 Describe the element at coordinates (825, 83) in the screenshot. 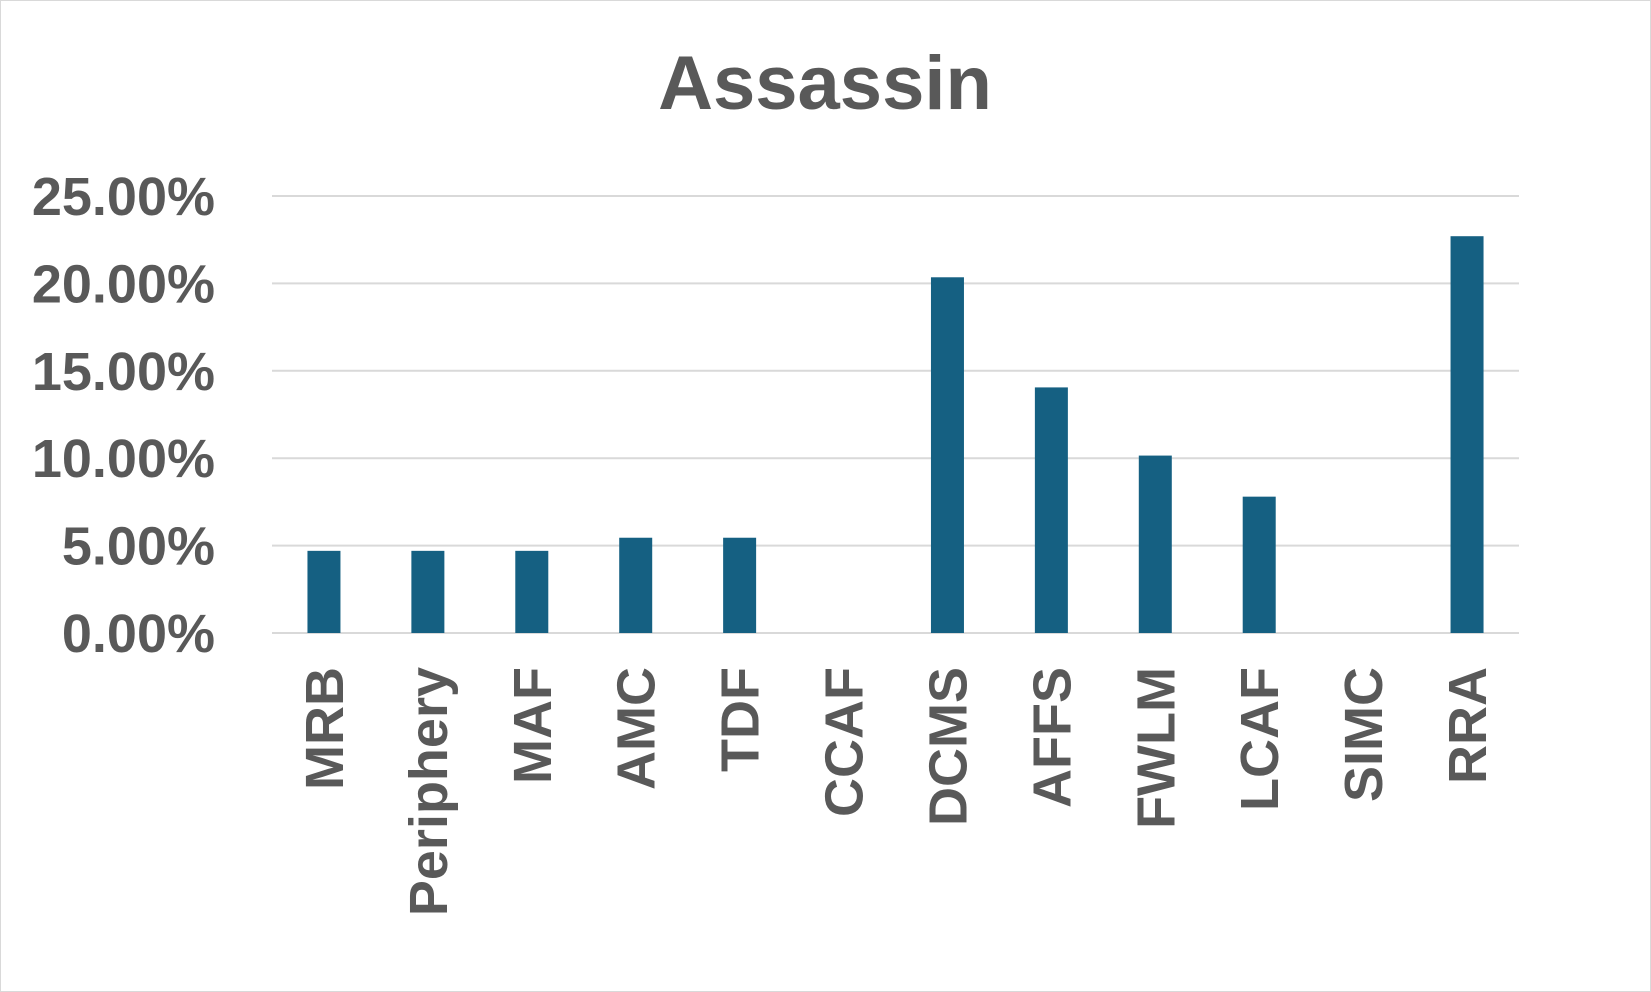

I see `chart-title: Assassin` at that location.